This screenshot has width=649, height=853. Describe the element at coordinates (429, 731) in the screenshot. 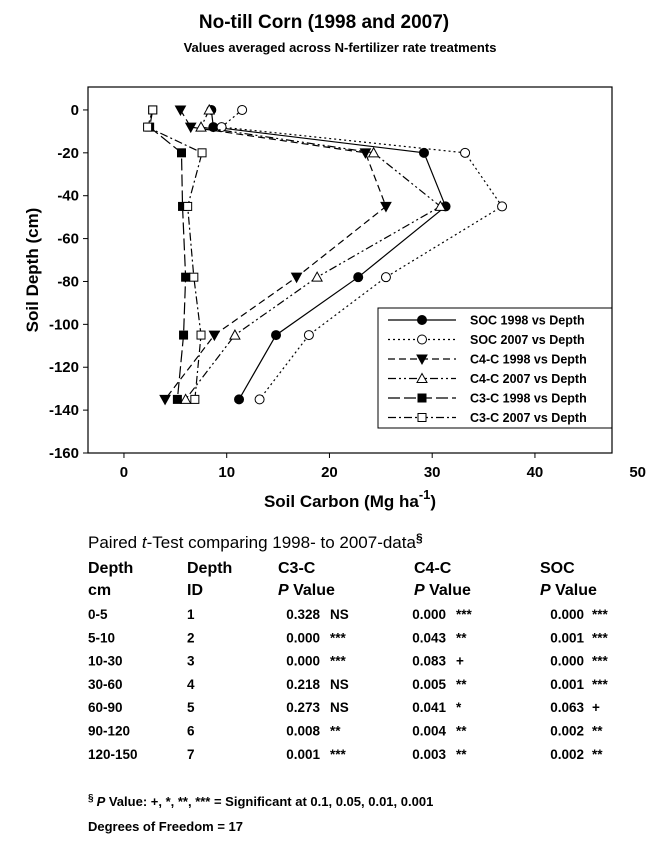

I see `table-cell: 0.004` at that location.